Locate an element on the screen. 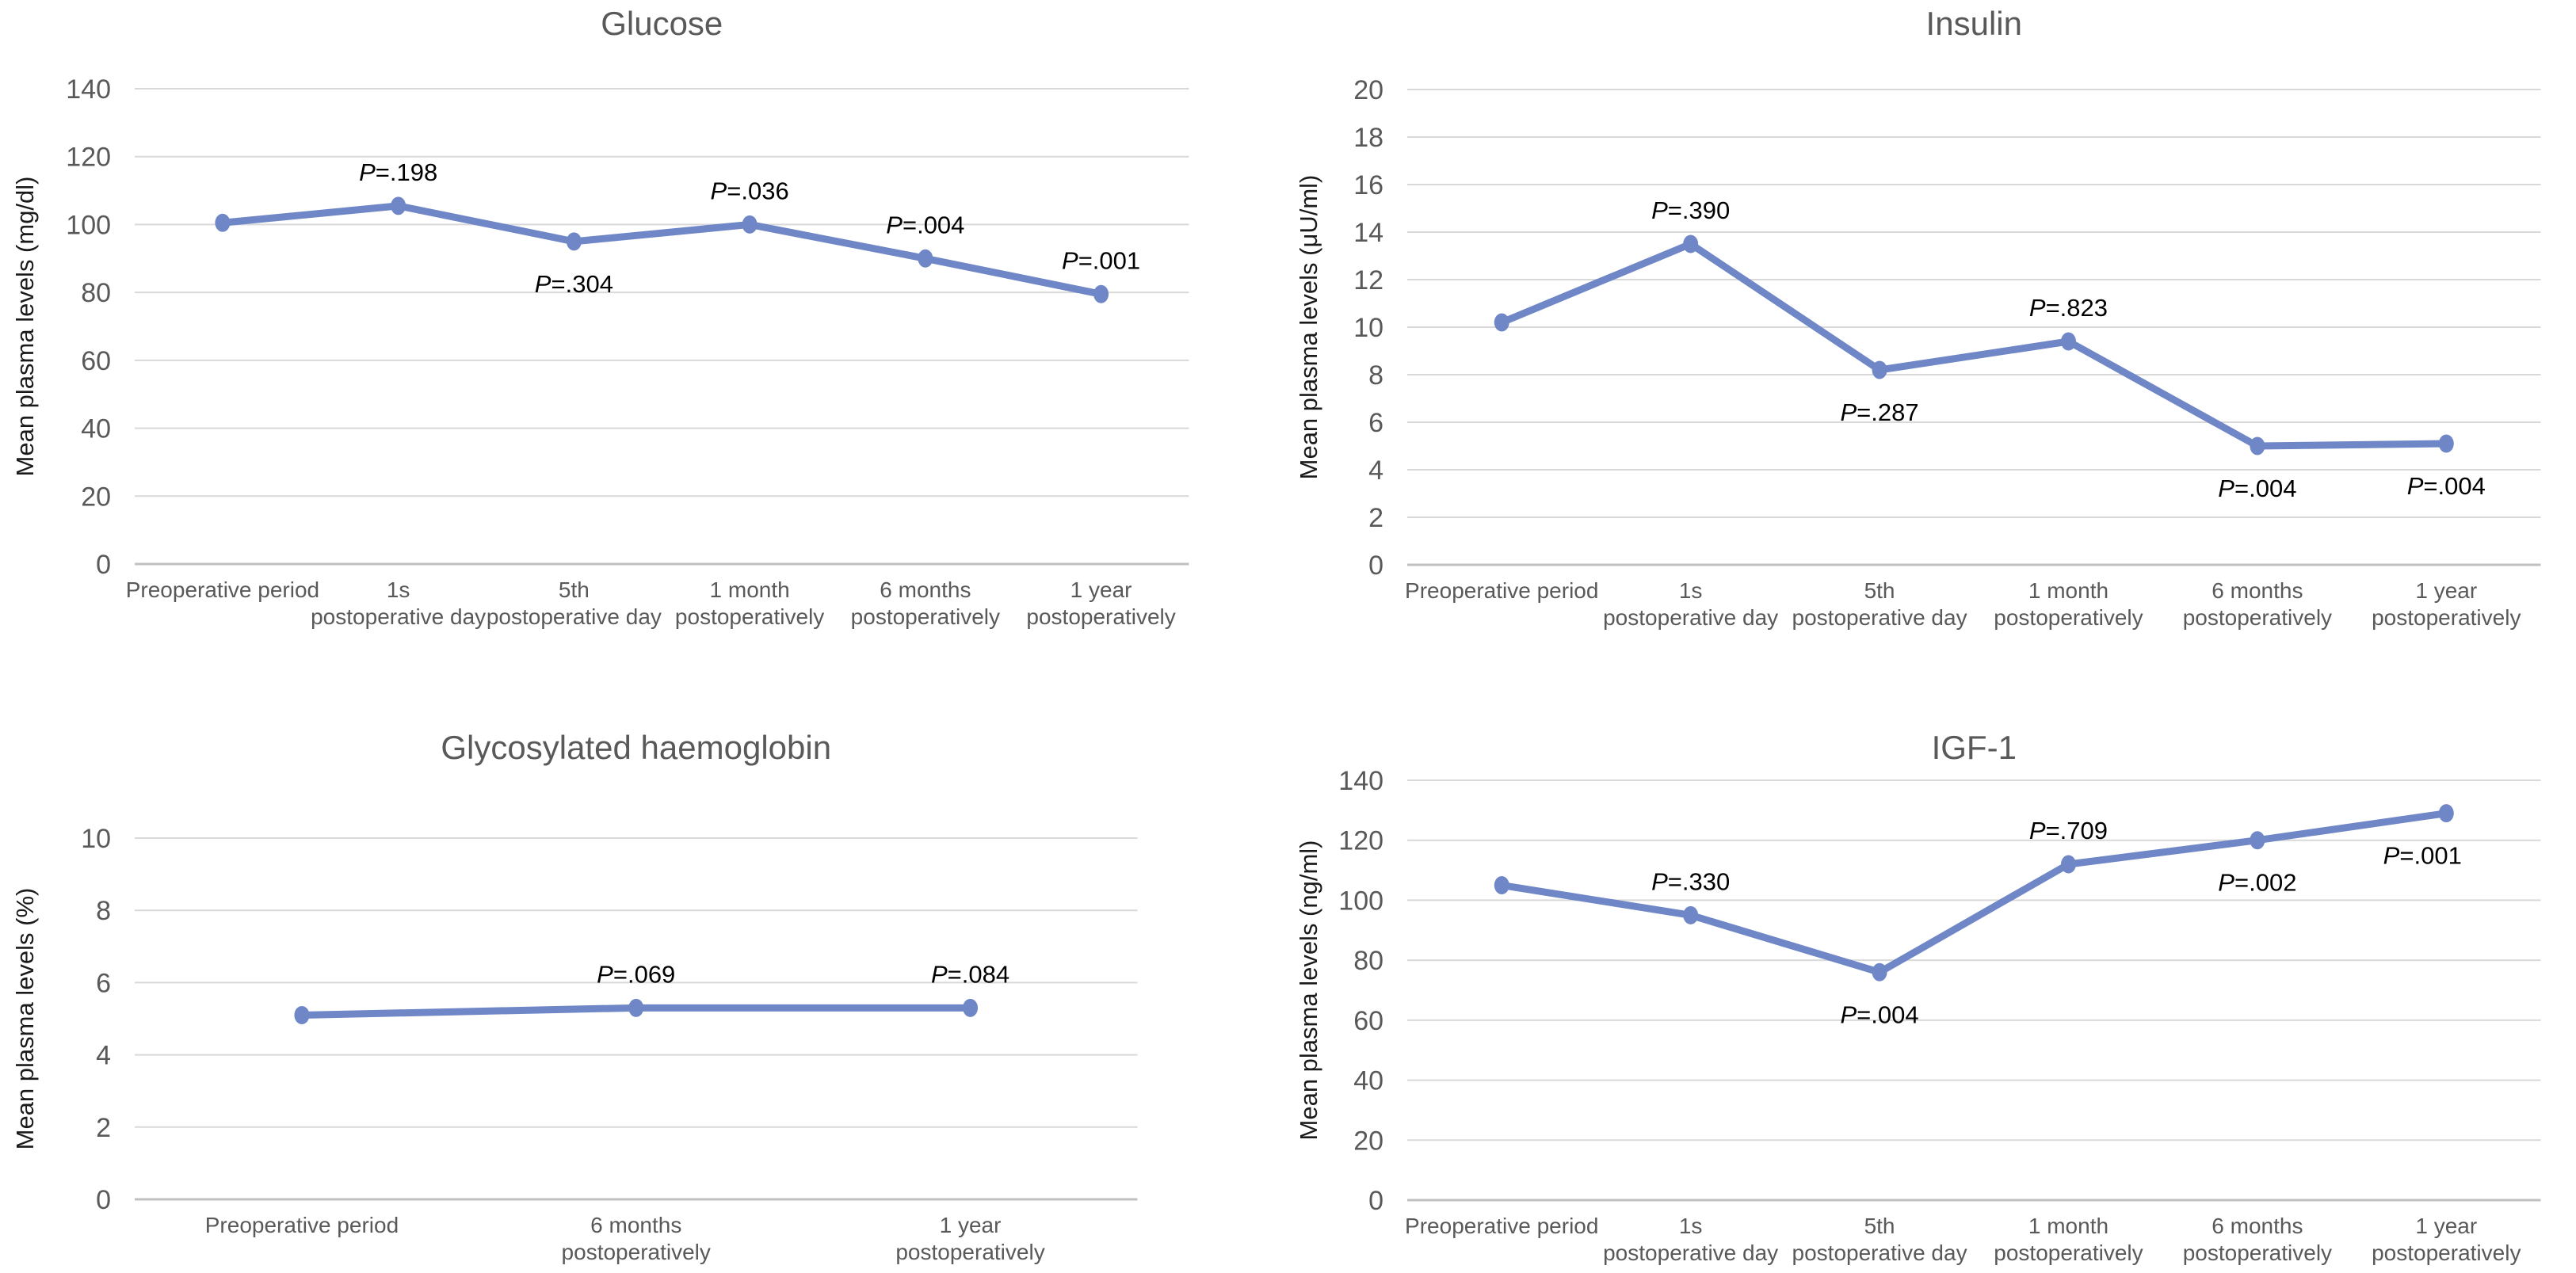 The height and width of the screenshot is (1273, 2576). x-tick-label: 6 months is located at coordinates (2257, 1226).